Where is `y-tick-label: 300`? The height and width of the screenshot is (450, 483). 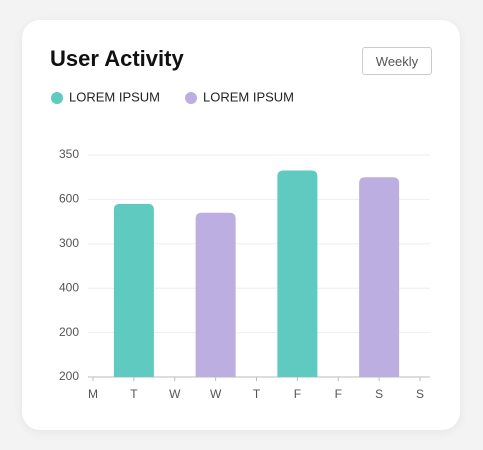
y-tick-label: 300 is located at coordinates (69, 243).